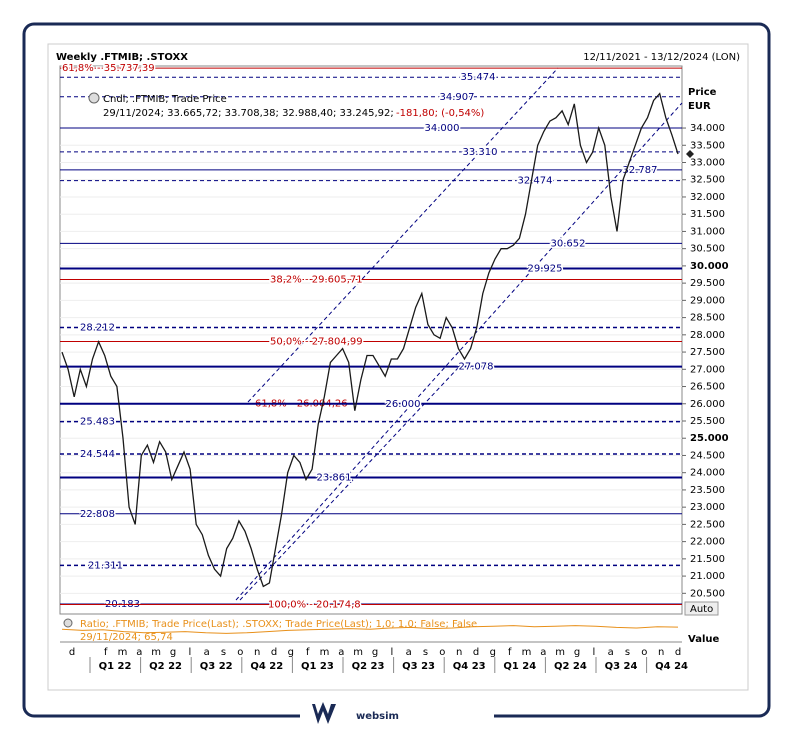 Image resolution: width=793 pixels, height=738 pixels. Describe the element at coordinates (707, 197) in the screenshot. I see `y-tick-label: 32.000` at that location.